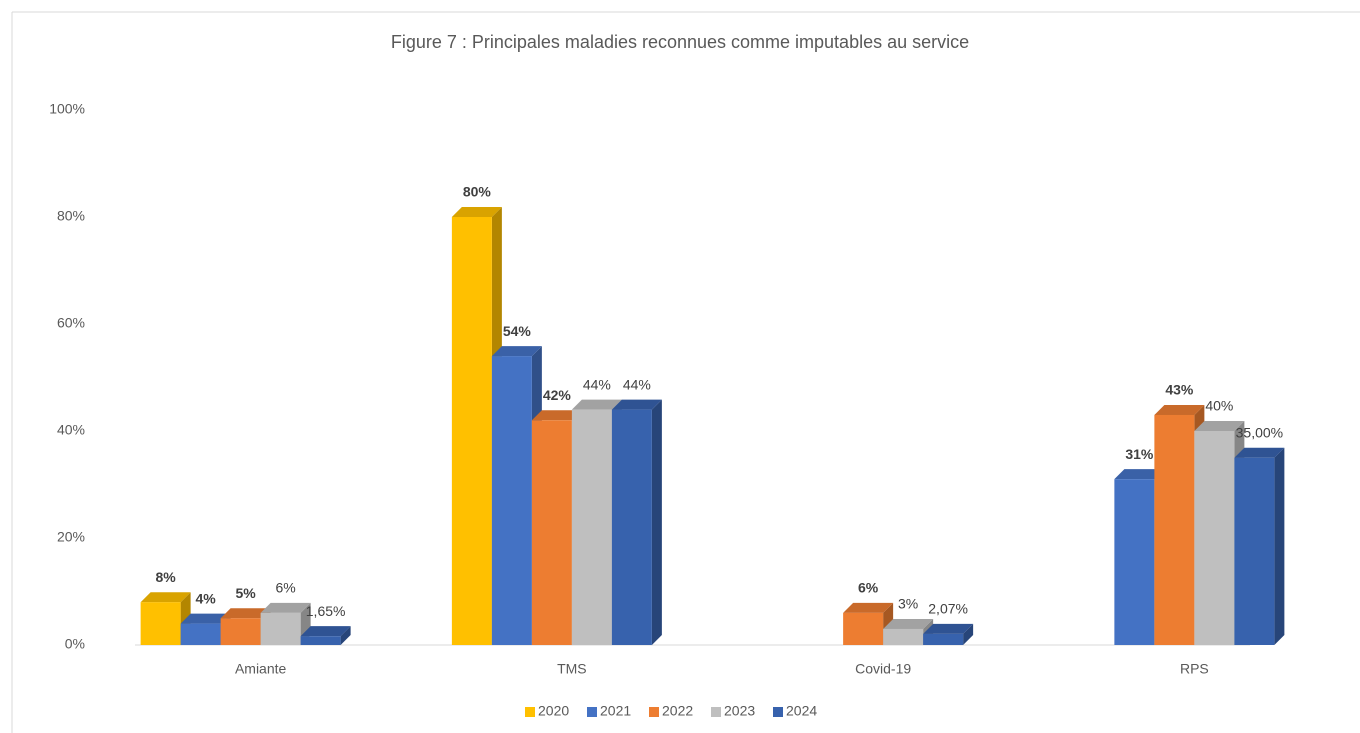 Image resolution: width=1360 pixels, height=733 pixels. I want to click on data-label: 43%, so click(1179, 390).